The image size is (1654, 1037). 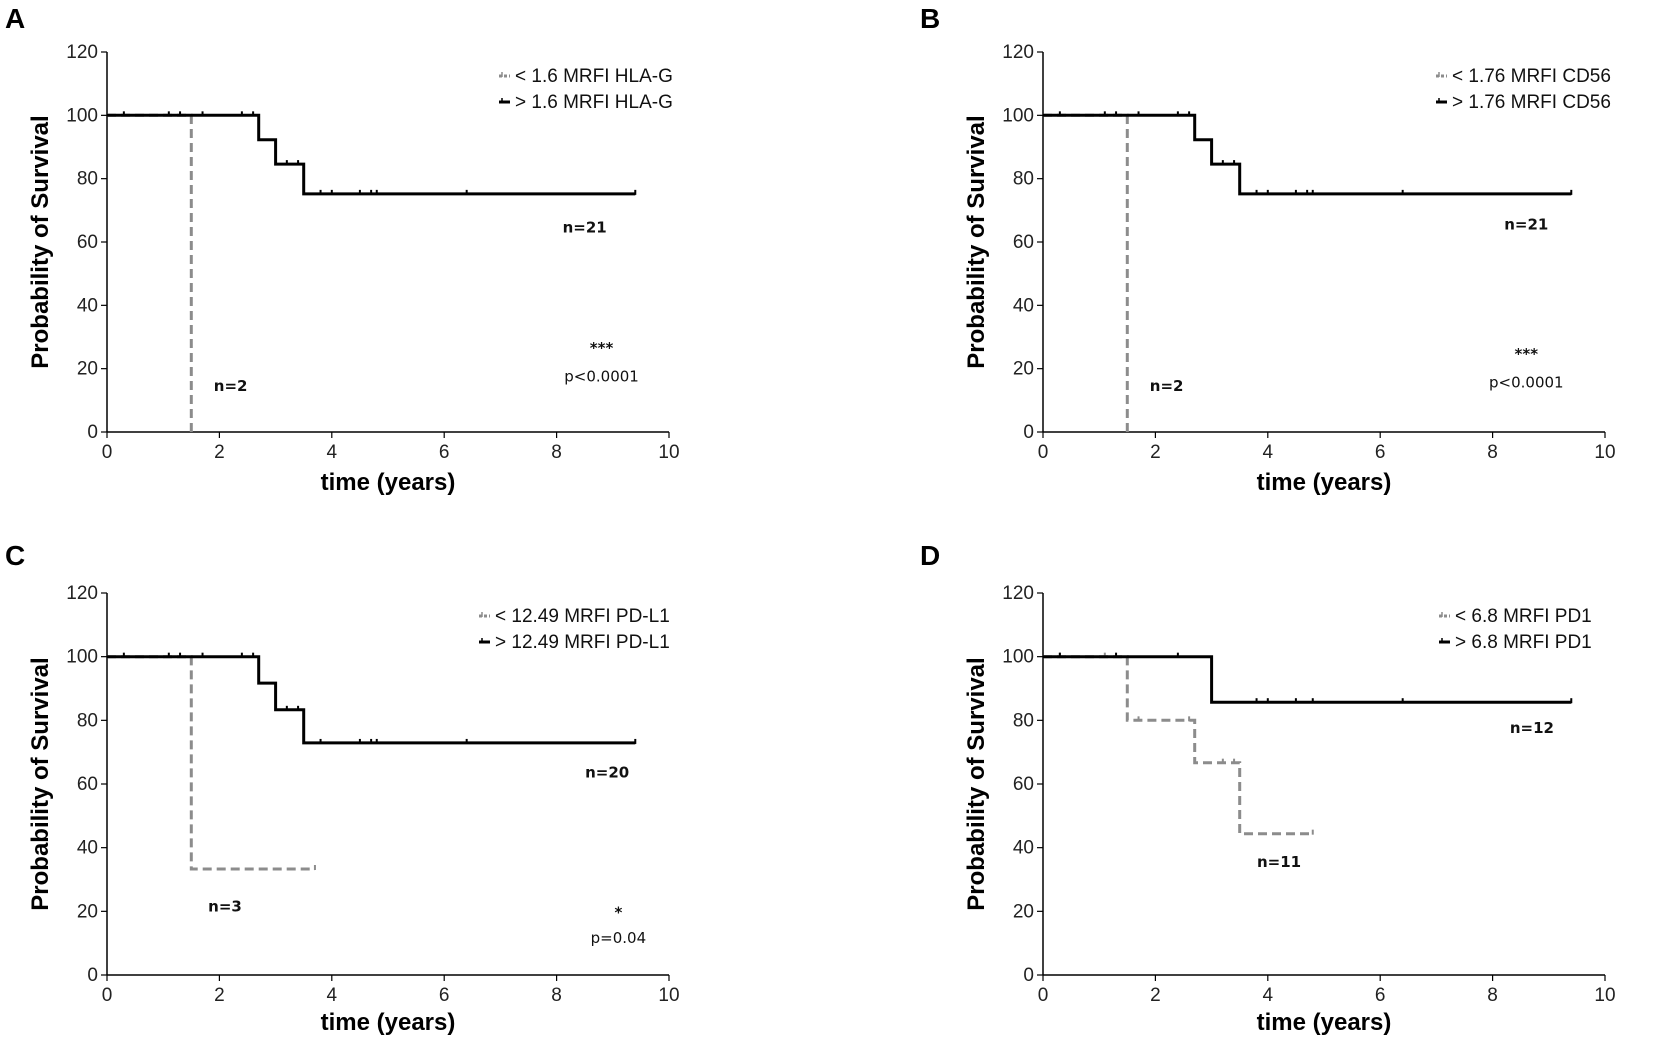 What do you see at coordinates (594, 102) in the screenshot?
I see `legend-entry: > 1.6 MRFI HLA-G` at bounding box center [594, 102].